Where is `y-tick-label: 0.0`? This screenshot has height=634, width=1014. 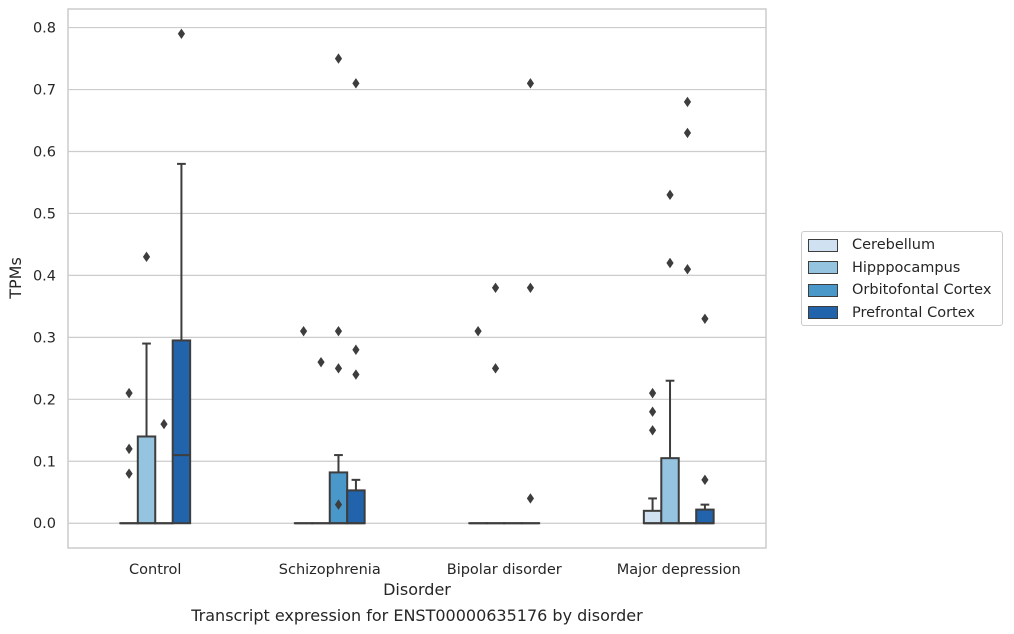
y-tick-label: 0.0 is located at coordinates (44, 524).